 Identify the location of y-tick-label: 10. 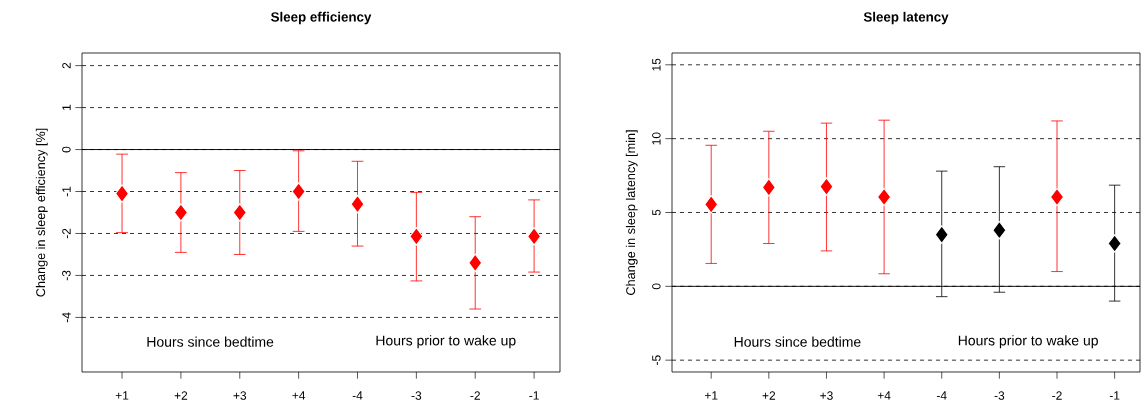
(656, 138).